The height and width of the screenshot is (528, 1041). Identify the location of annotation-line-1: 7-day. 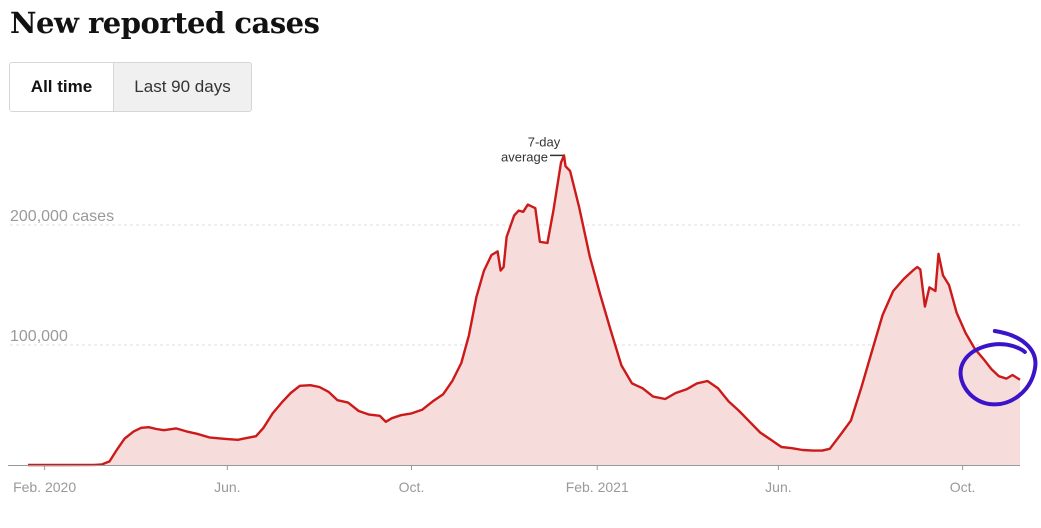
(544, 141).